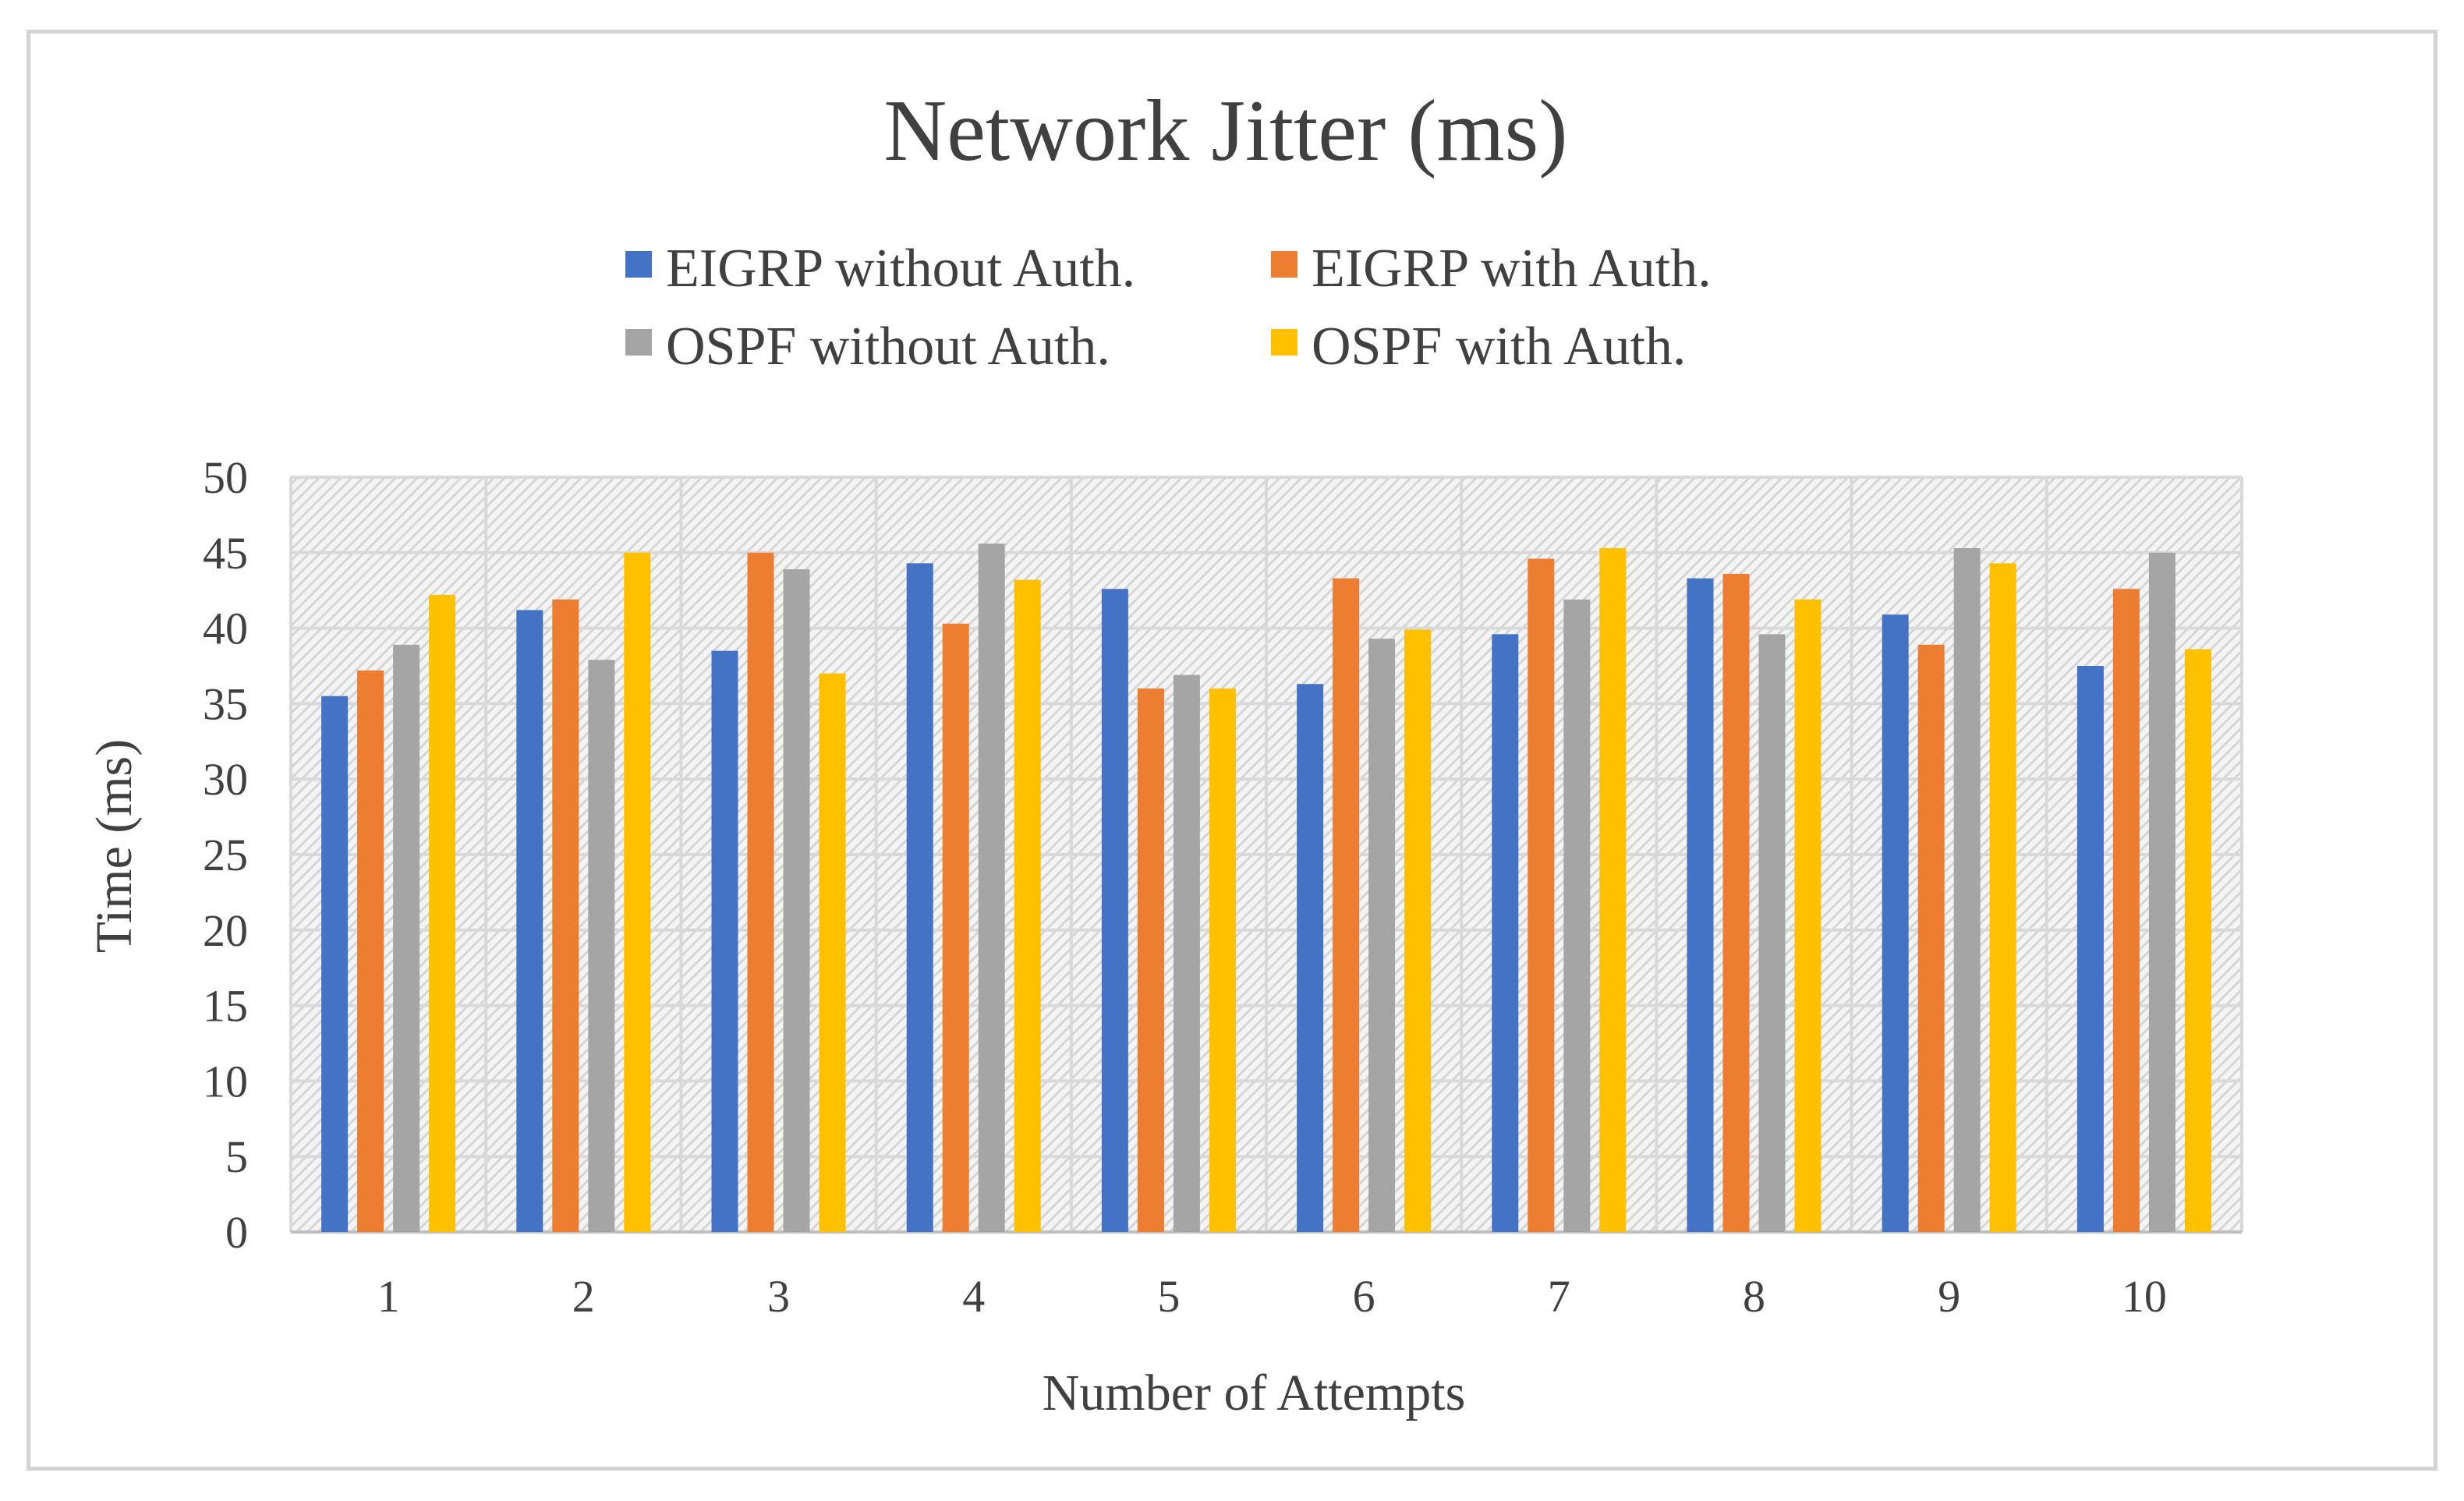 This screenshot has height=1501, width=2464. What do you see at coordinates (2145, 1296) in the screenshot?
I see `x-tick-label: 10` at bounding box center [2145, 1296].